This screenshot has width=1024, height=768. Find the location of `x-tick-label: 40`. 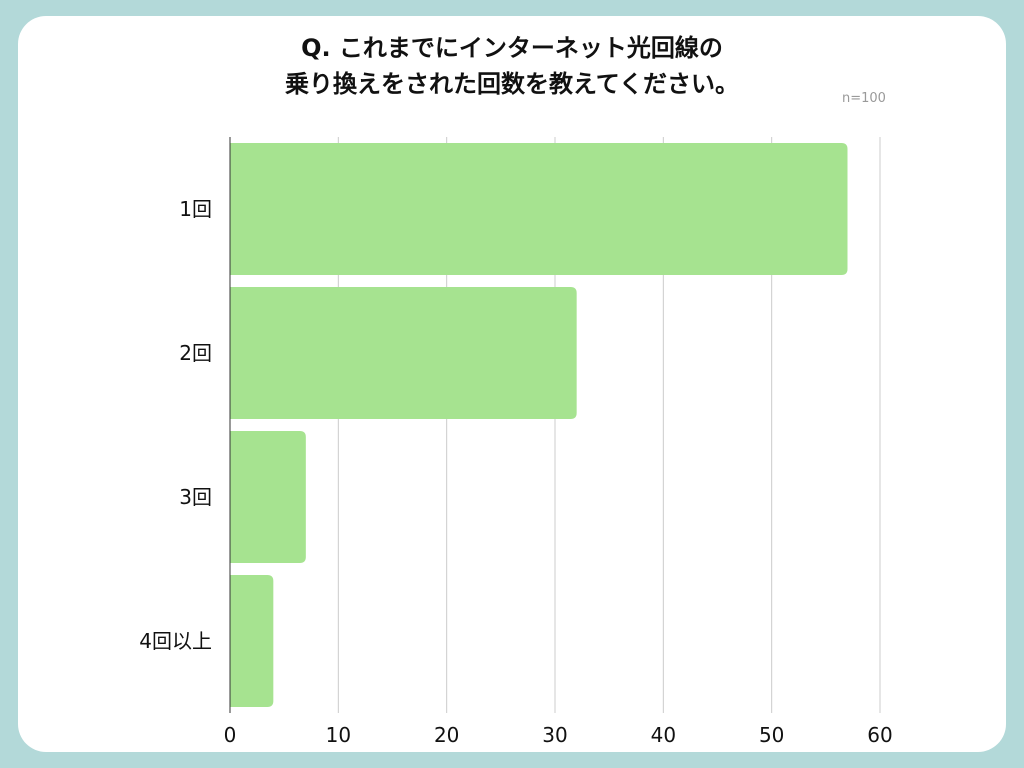

x-tick-label: 40 is located at coordinates (663, 735).